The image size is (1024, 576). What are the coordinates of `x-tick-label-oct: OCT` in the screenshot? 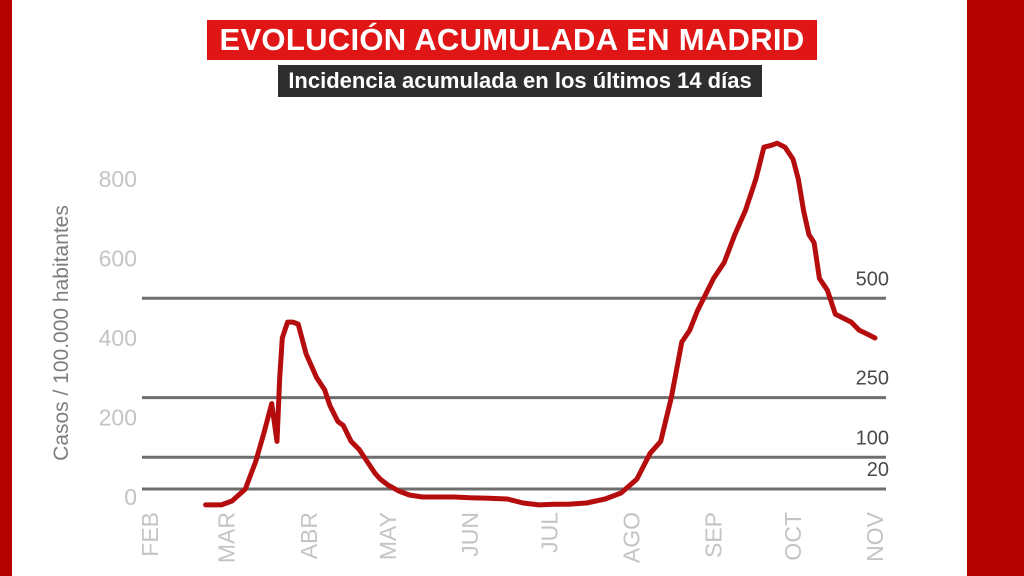 It's located at (793, 536).